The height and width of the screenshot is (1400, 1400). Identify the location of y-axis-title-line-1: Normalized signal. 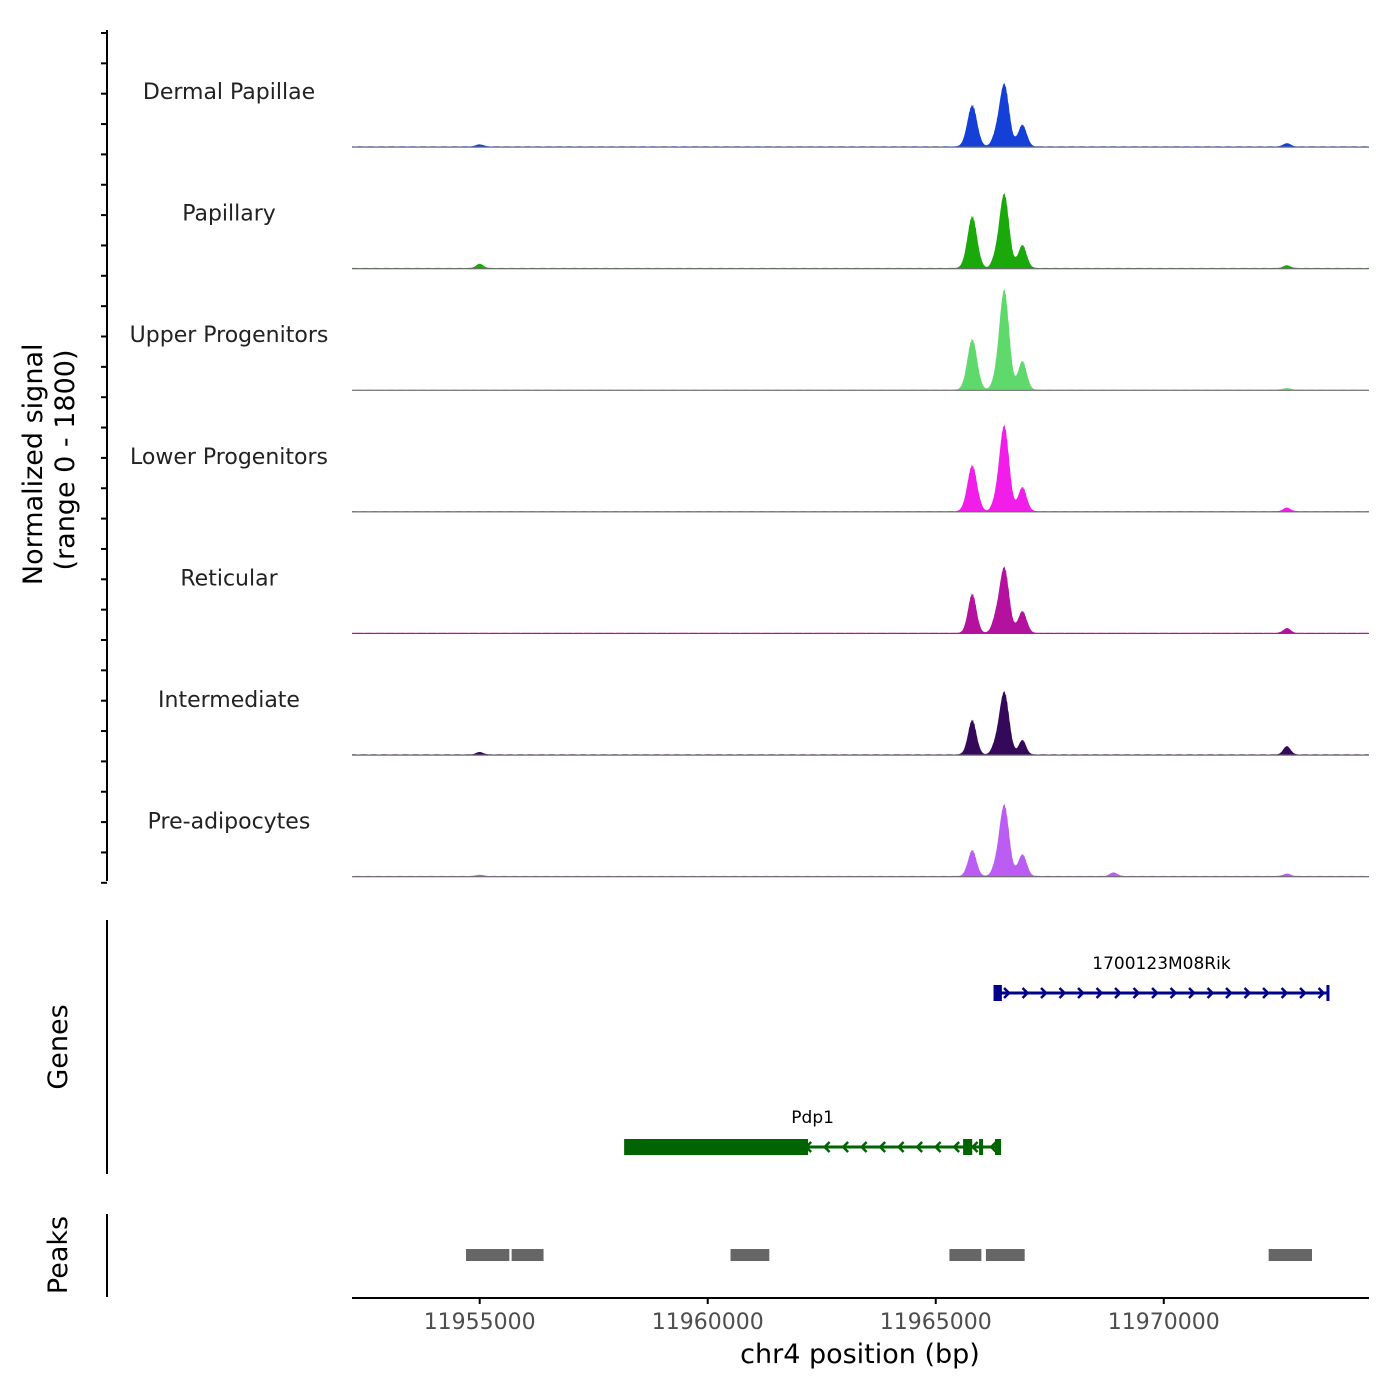
(33, 465).